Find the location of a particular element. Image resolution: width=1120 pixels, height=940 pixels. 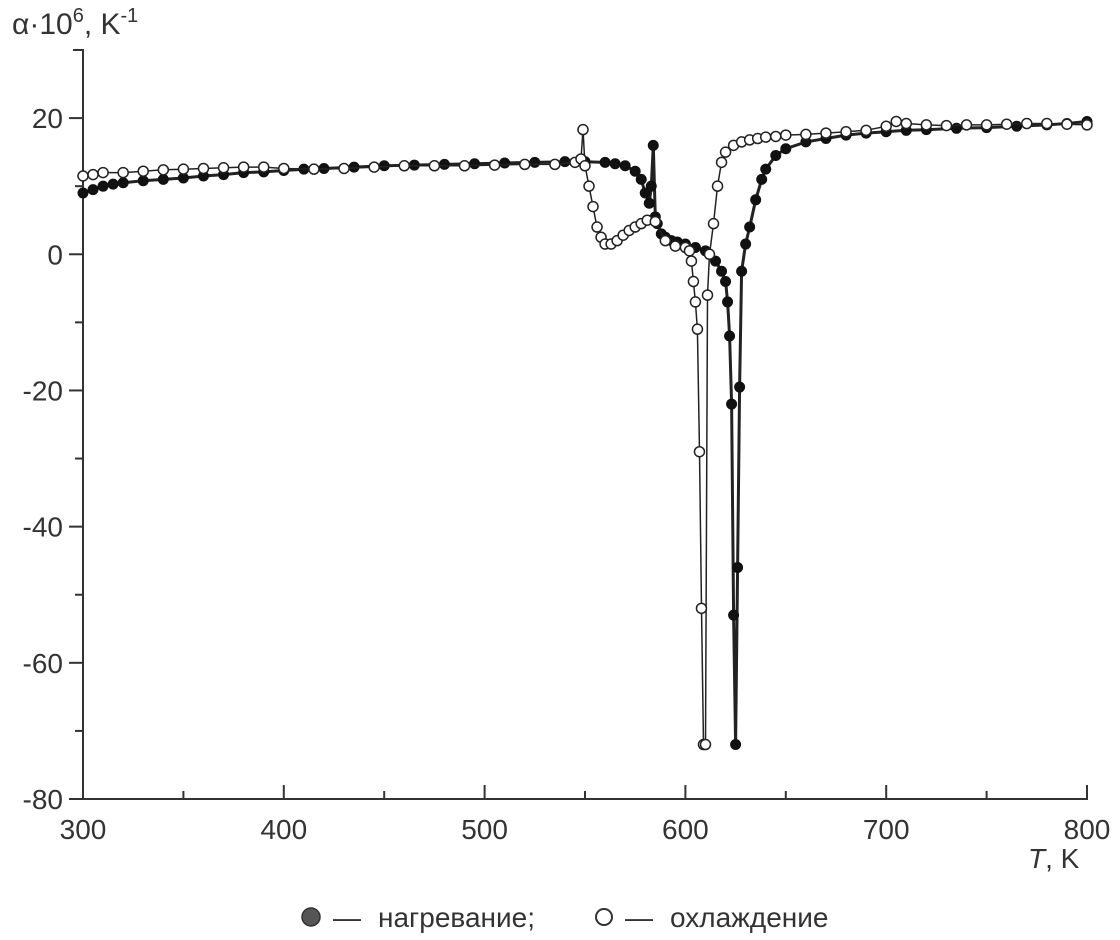

x-tick-label: 600 is located at coordinates (685, 829).